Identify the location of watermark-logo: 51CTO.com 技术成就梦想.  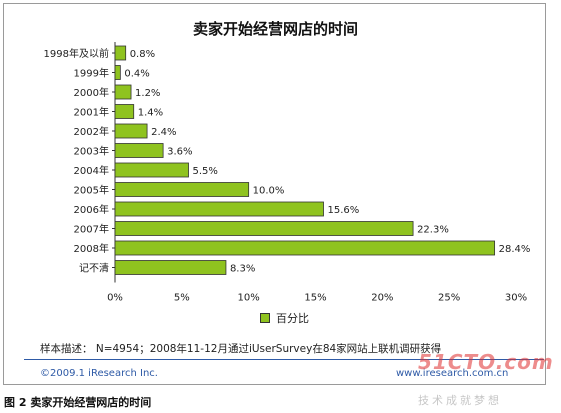
(488, 380).